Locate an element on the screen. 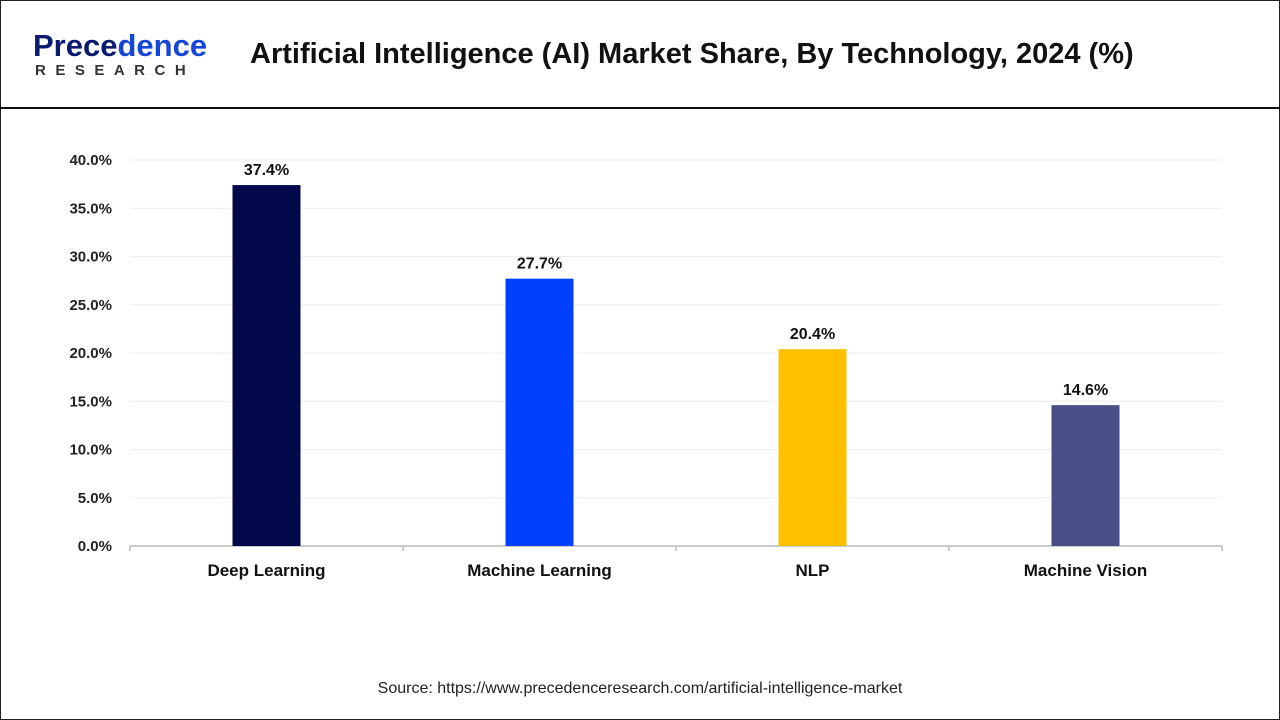  y-tick-label: 20.0% is located at coordinates (90, 353).